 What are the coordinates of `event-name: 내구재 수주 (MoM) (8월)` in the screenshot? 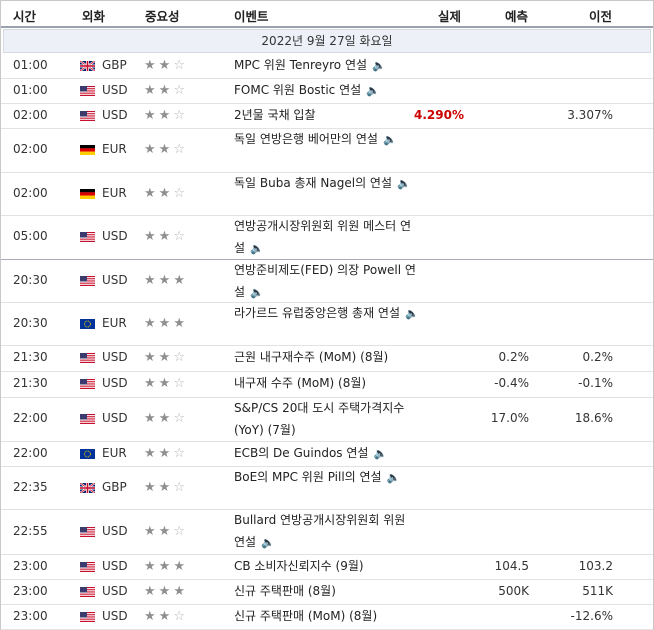 It's located at (326, 383).